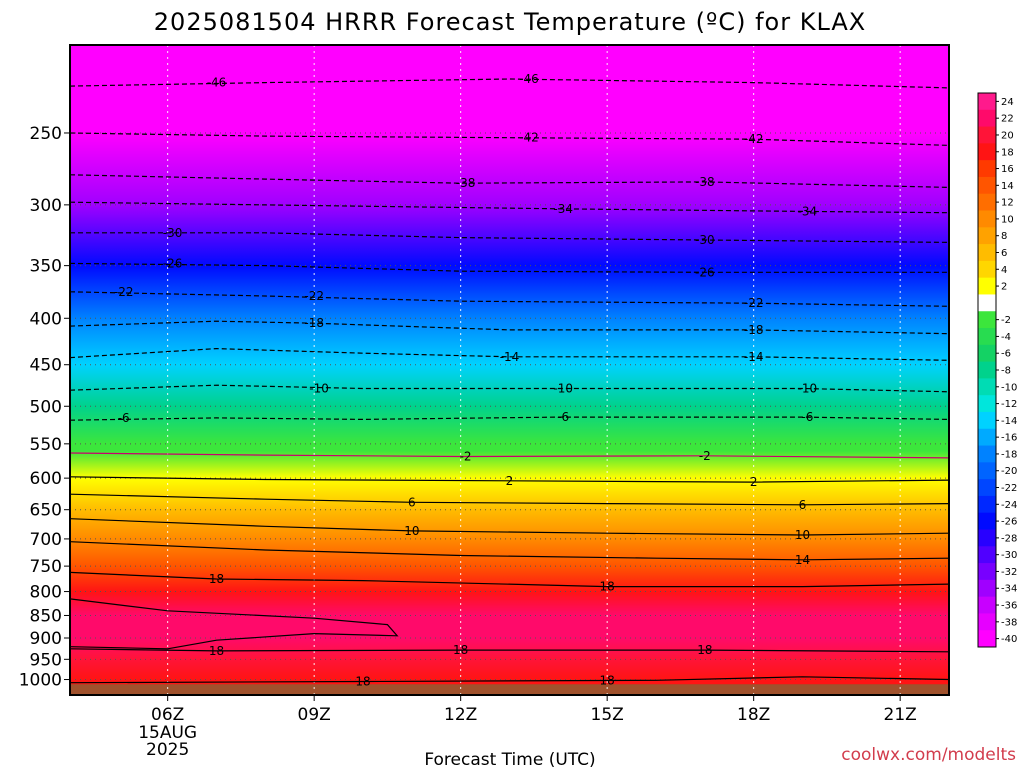 The image size is (1024, 768). I want to click on colorbar-label: 24, so click(1007, 102).